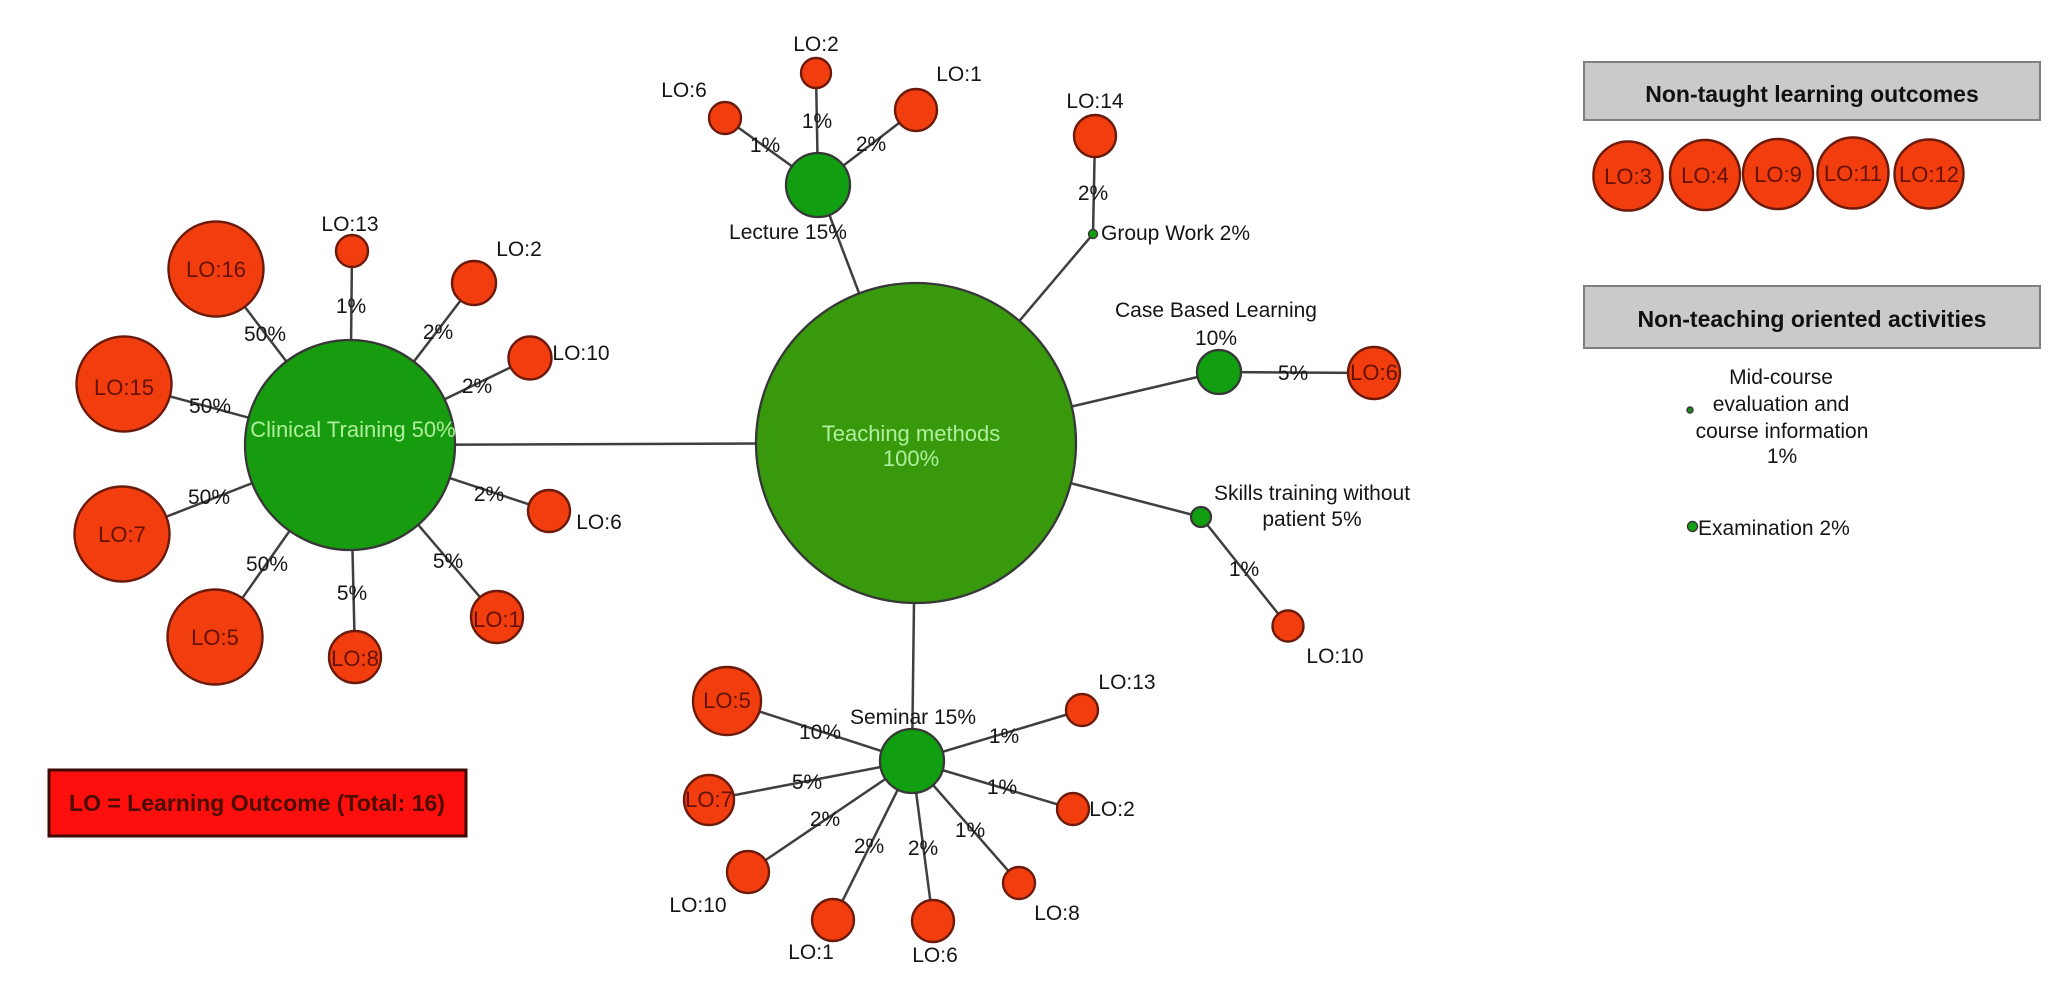 The width and height of the screenshot is (2059, 1001). What do you see at coordinates (124, 387) in the screenshot?
I see `svg-text: LO:15` at bounding box center [124, 387].